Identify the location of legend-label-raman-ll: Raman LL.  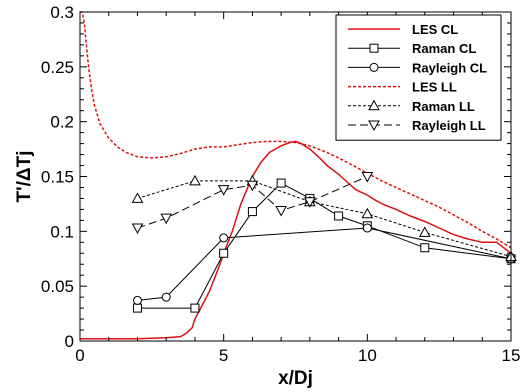
(443, 106).